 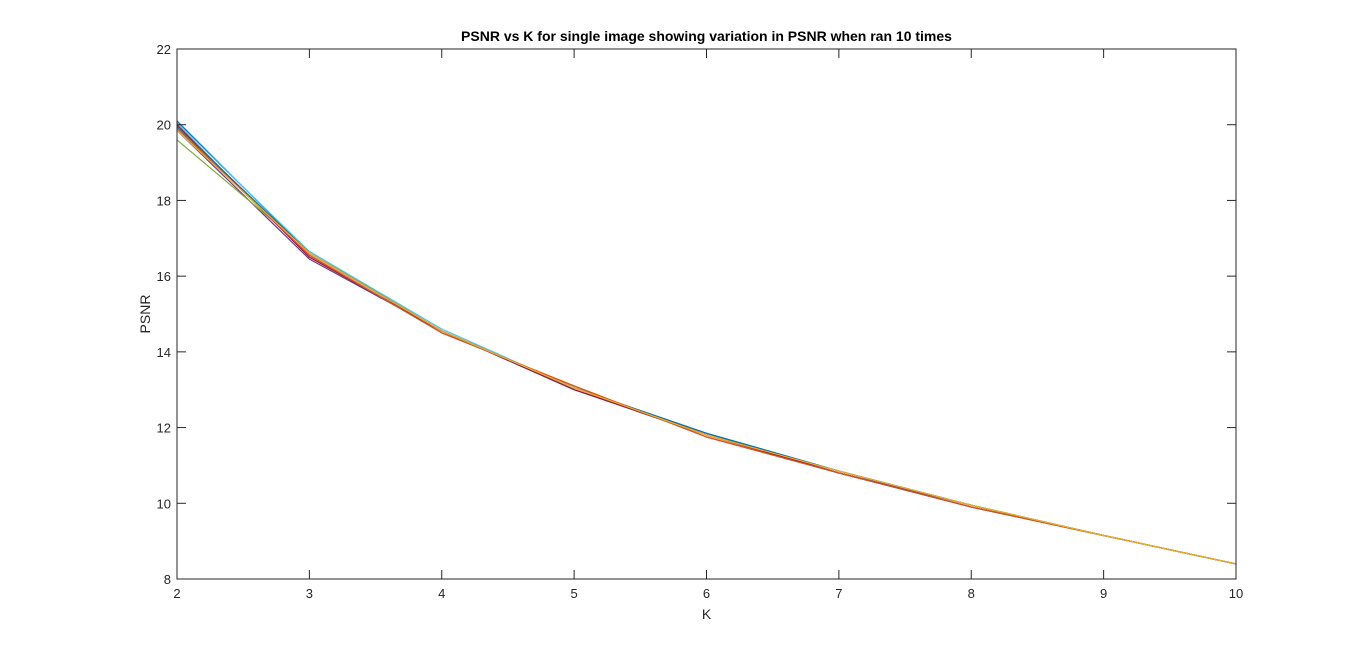 What do you see at coordinates (167, 579) in the screenshot?
I see `y-tick-label: 8` at bounding box center [167, 579].